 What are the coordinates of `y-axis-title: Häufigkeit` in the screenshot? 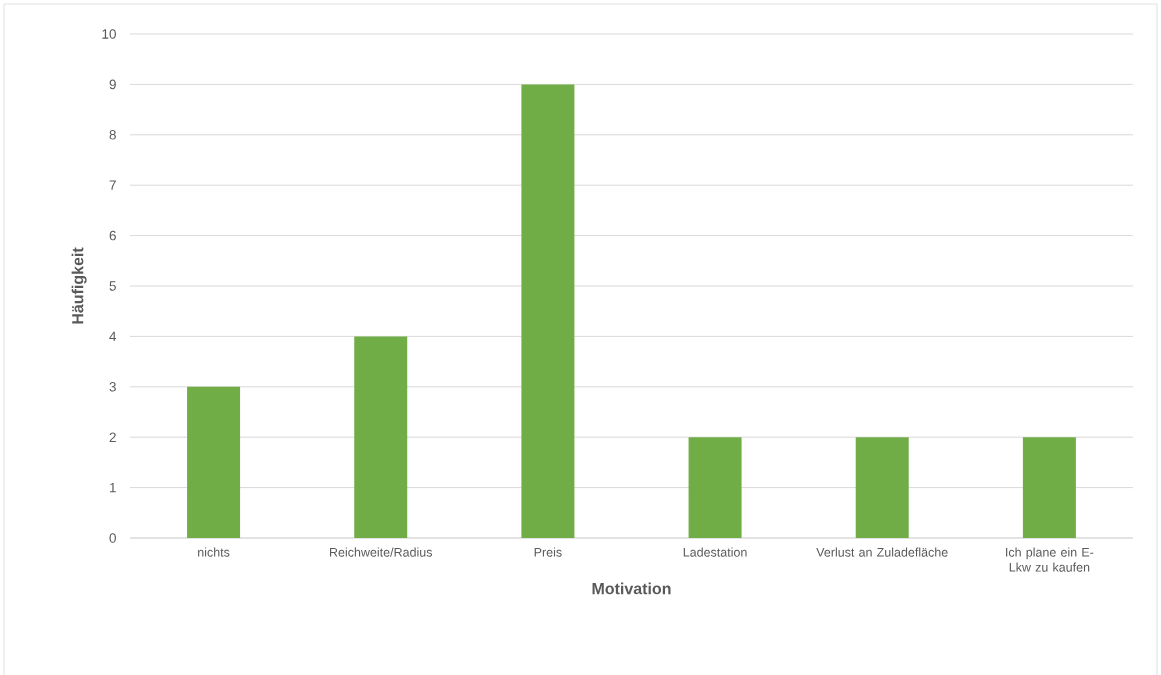 It's located at (79, 285).